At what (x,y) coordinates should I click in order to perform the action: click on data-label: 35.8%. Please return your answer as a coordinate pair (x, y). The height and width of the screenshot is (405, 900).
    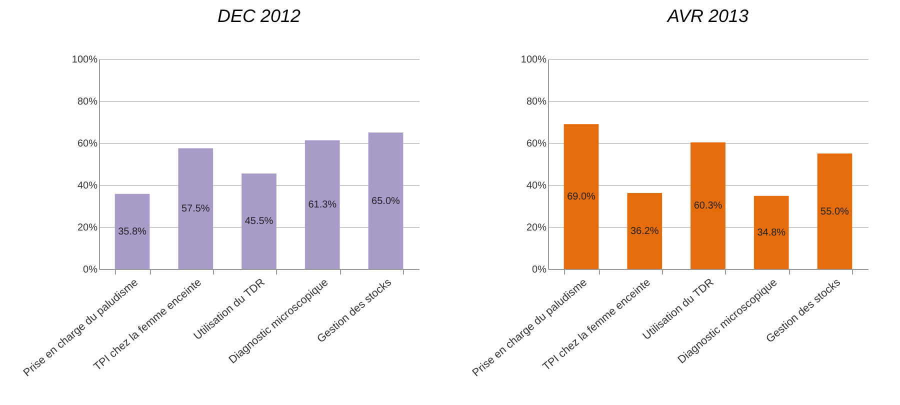
    Looking at the image, I should click on (132, 232).